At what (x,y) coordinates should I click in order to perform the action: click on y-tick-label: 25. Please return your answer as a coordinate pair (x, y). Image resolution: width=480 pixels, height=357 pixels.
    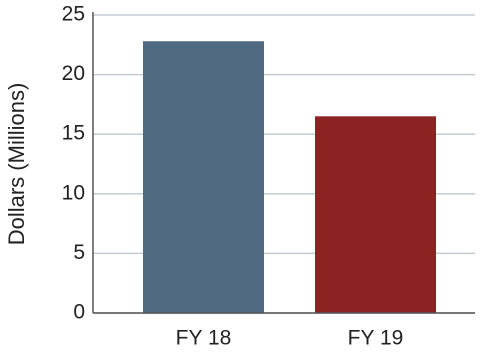
    Looking at the image, I should click on (73, 14).